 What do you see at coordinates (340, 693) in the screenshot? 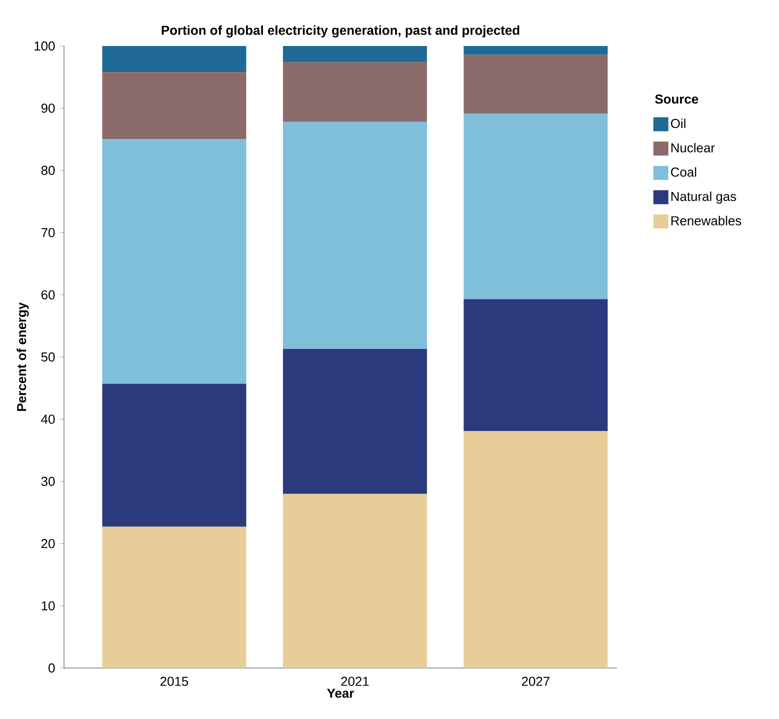
I see `x-axis-title: Year` at bounding box center [340, 693].